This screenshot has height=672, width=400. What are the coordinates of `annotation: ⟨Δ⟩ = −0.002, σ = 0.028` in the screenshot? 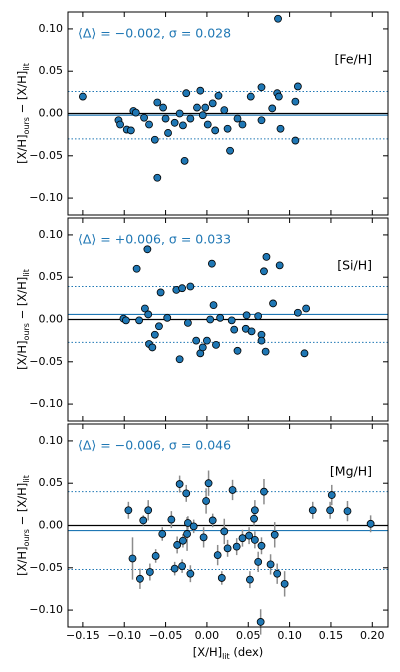 It's located at (154, 33).